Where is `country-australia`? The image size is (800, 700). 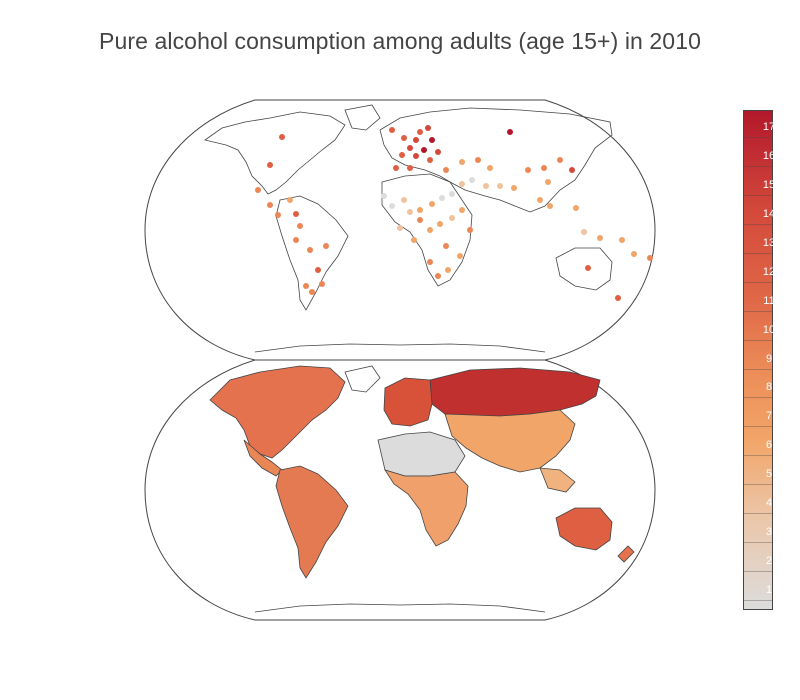
country-australia is located at coordinates (584, 529).